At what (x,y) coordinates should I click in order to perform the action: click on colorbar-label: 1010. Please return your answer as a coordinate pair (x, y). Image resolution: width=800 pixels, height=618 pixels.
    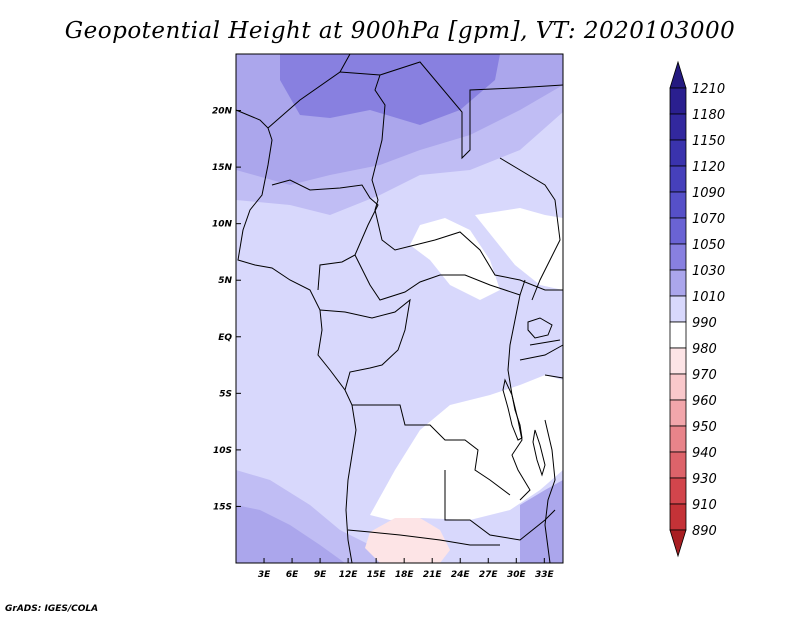
    Looking at the image, I should click on (708, 297).